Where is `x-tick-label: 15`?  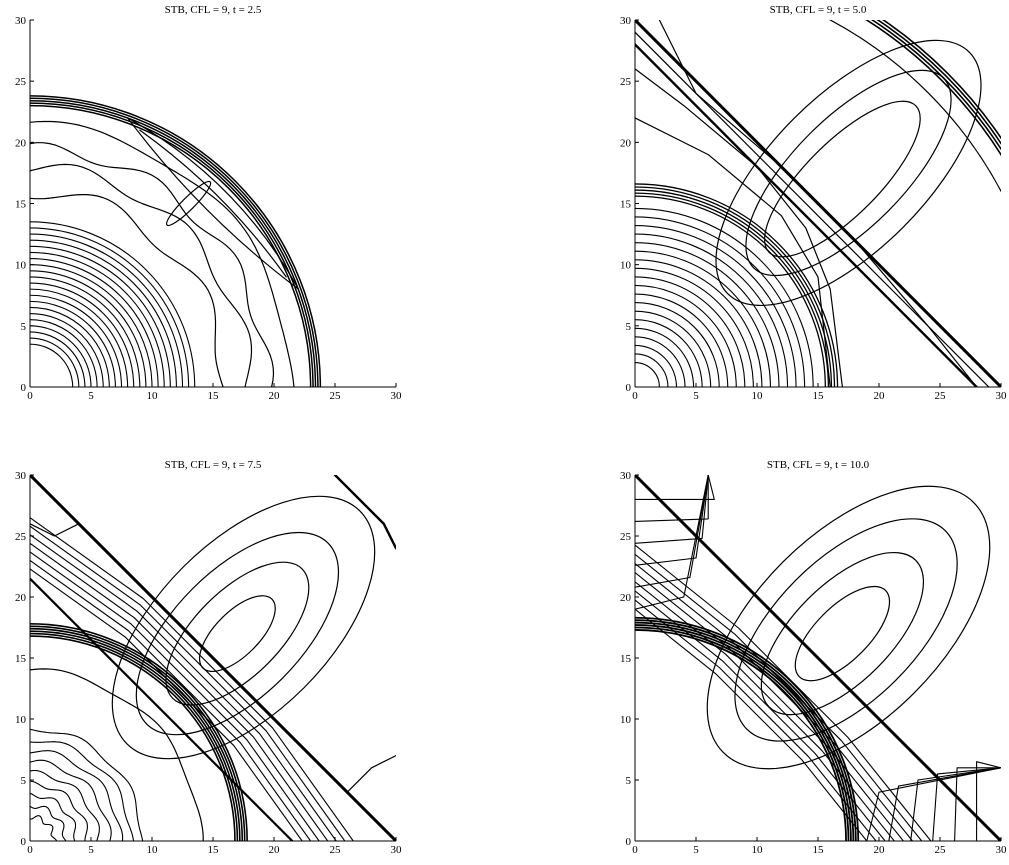 x-tick-label: 15 is located at coordinates (214, 850).